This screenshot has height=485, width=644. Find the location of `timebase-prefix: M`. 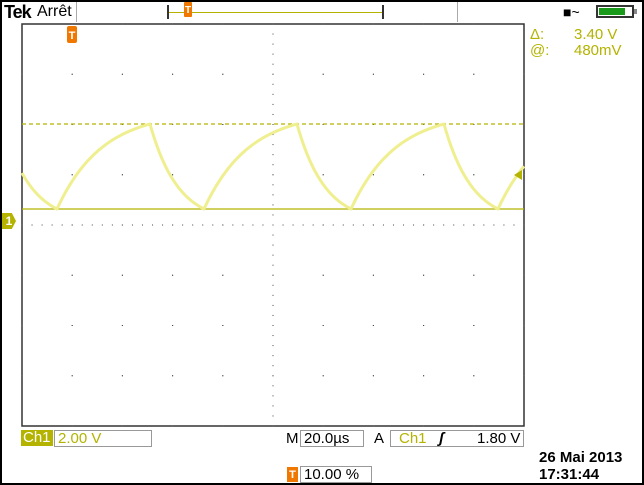

timebase-prefix: M is located at coordinates (292, 438).